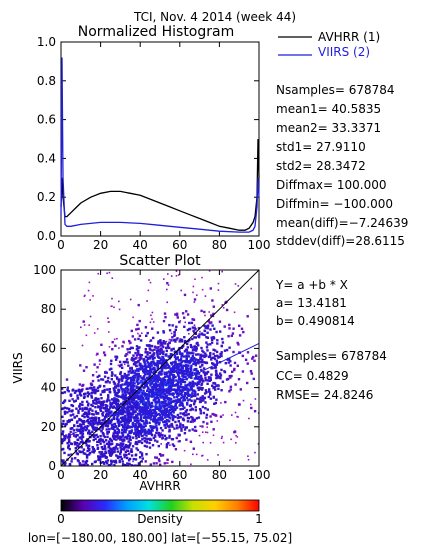 This screenshot has width=430, height=550. Describe the element at coordinates (46, 158) in the screenshot. I see `histogram-ytick-label: 0.4` at that location.